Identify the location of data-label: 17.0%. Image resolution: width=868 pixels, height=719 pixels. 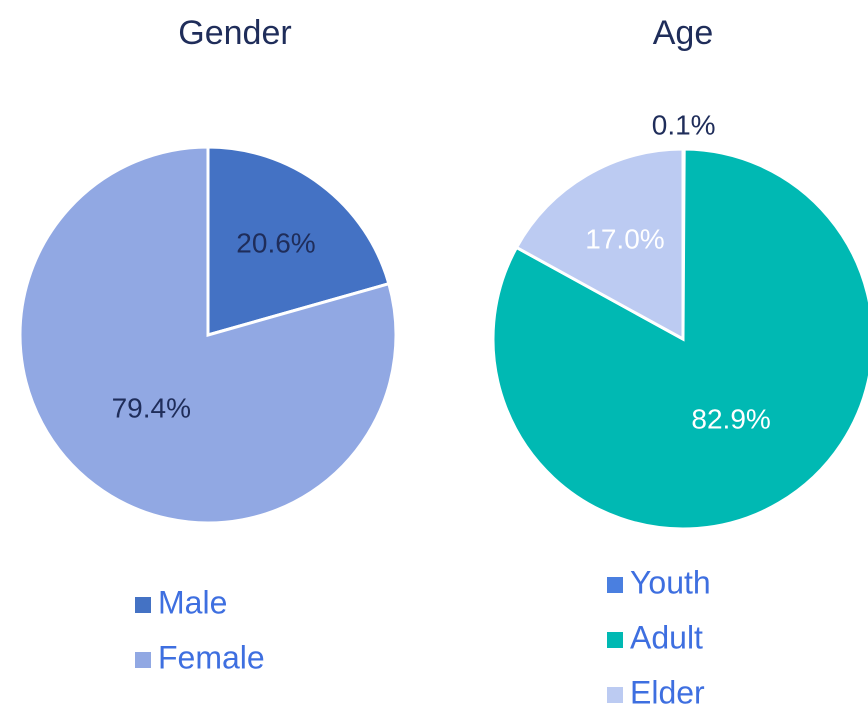
(624, 238).